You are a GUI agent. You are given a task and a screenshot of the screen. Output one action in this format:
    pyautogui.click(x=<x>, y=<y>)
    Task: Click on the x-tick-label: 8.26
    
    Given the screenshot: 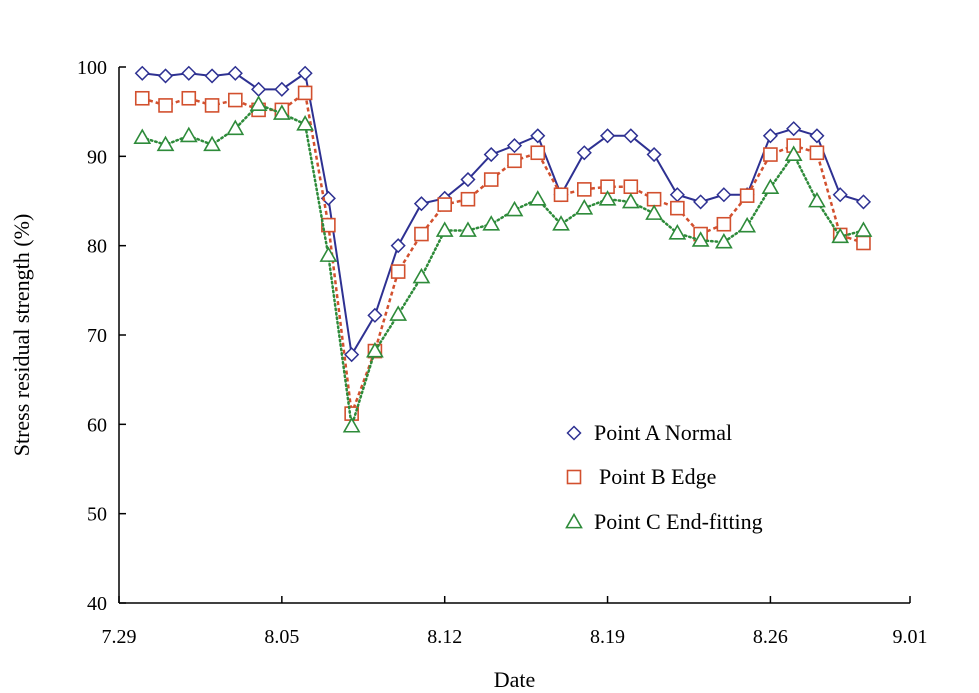 What is the action you would take?
    pyautogui.click(x=770, y=637)
    